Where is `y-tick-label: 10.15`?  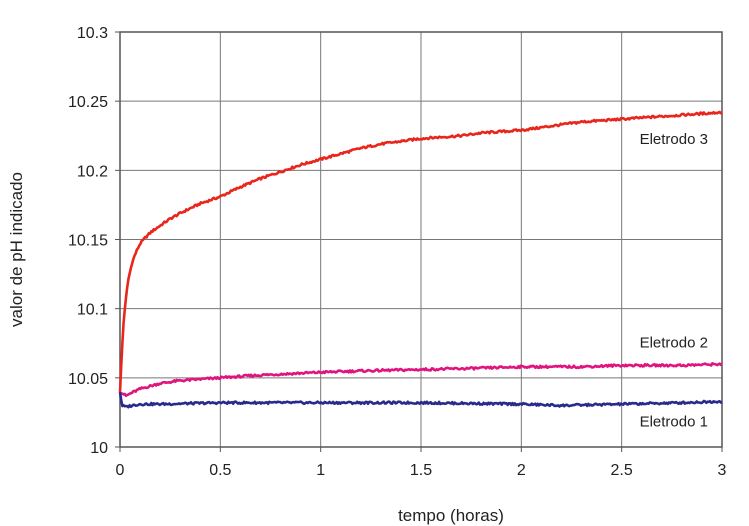
y-tick-label: 10.15 is located at coordinates (88, 241).